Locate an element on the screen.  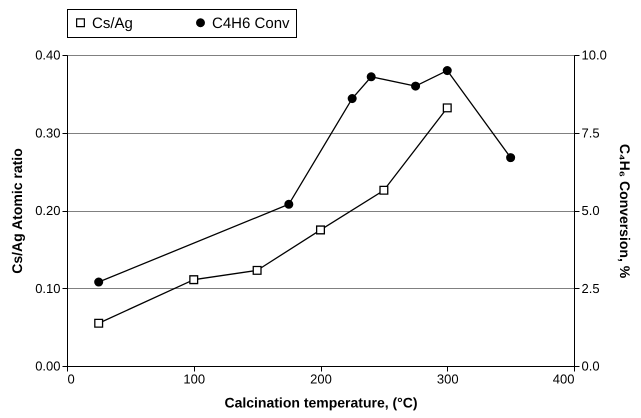
x-tick-label: 300 is located at coordinates (447, 379).